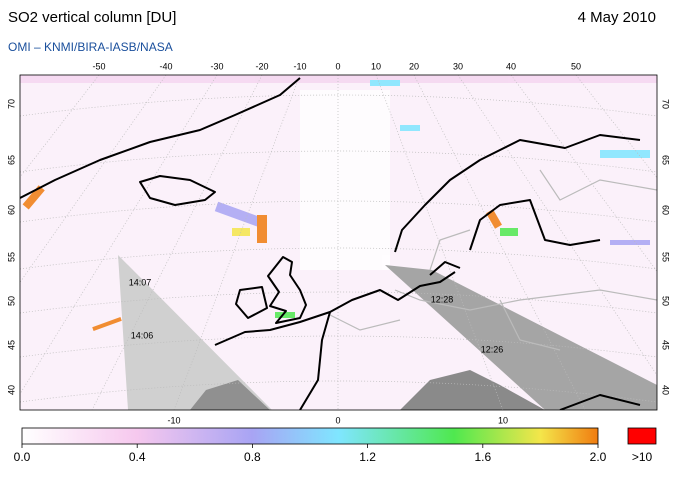 The height and width of the screenshot is (480, 676). Describe the element at coordinates (442, 299) in the screenshot. I see `overpass-time: 12:28` at that location.